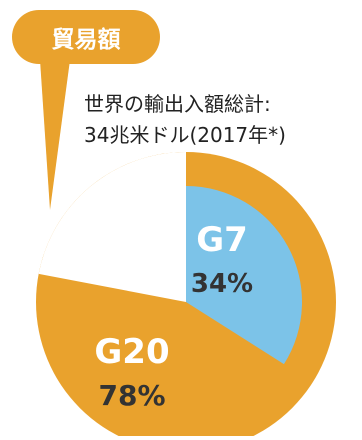  Describe the element at coordinates (131, 352) in the screenshot. I see `slice-label-g20-name: G20` at that location.